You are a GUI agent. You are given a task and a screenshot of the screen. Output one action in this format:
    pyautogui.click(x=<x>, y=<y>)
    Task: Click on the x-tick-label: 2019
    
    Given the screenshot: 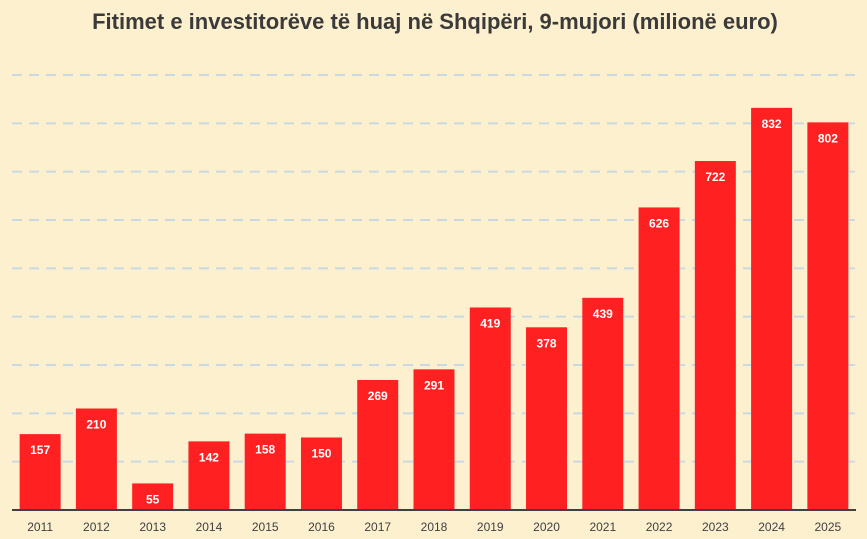 What is the action you would take?
    pyautogui.click(x=490, y=527)
    